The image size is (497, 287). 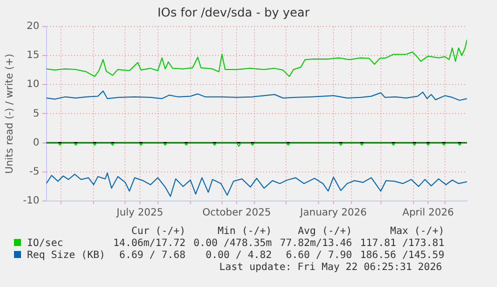 I want to click on text: 6.69 / 7.68, so click(x=152, y=256).